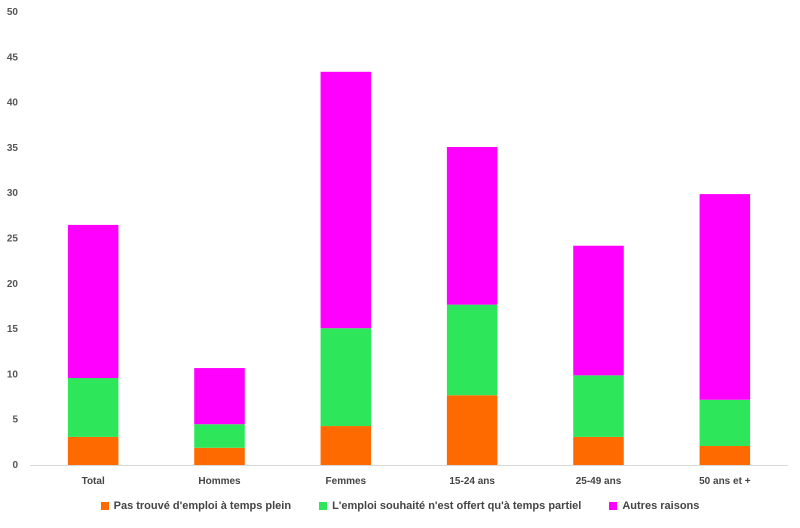 The height and width of the screenshot is (528, 800). What do you see at coordinates (13, 103) in the screenshot?
I see `y-tick-label: 40` at bounding box center [13, 103].